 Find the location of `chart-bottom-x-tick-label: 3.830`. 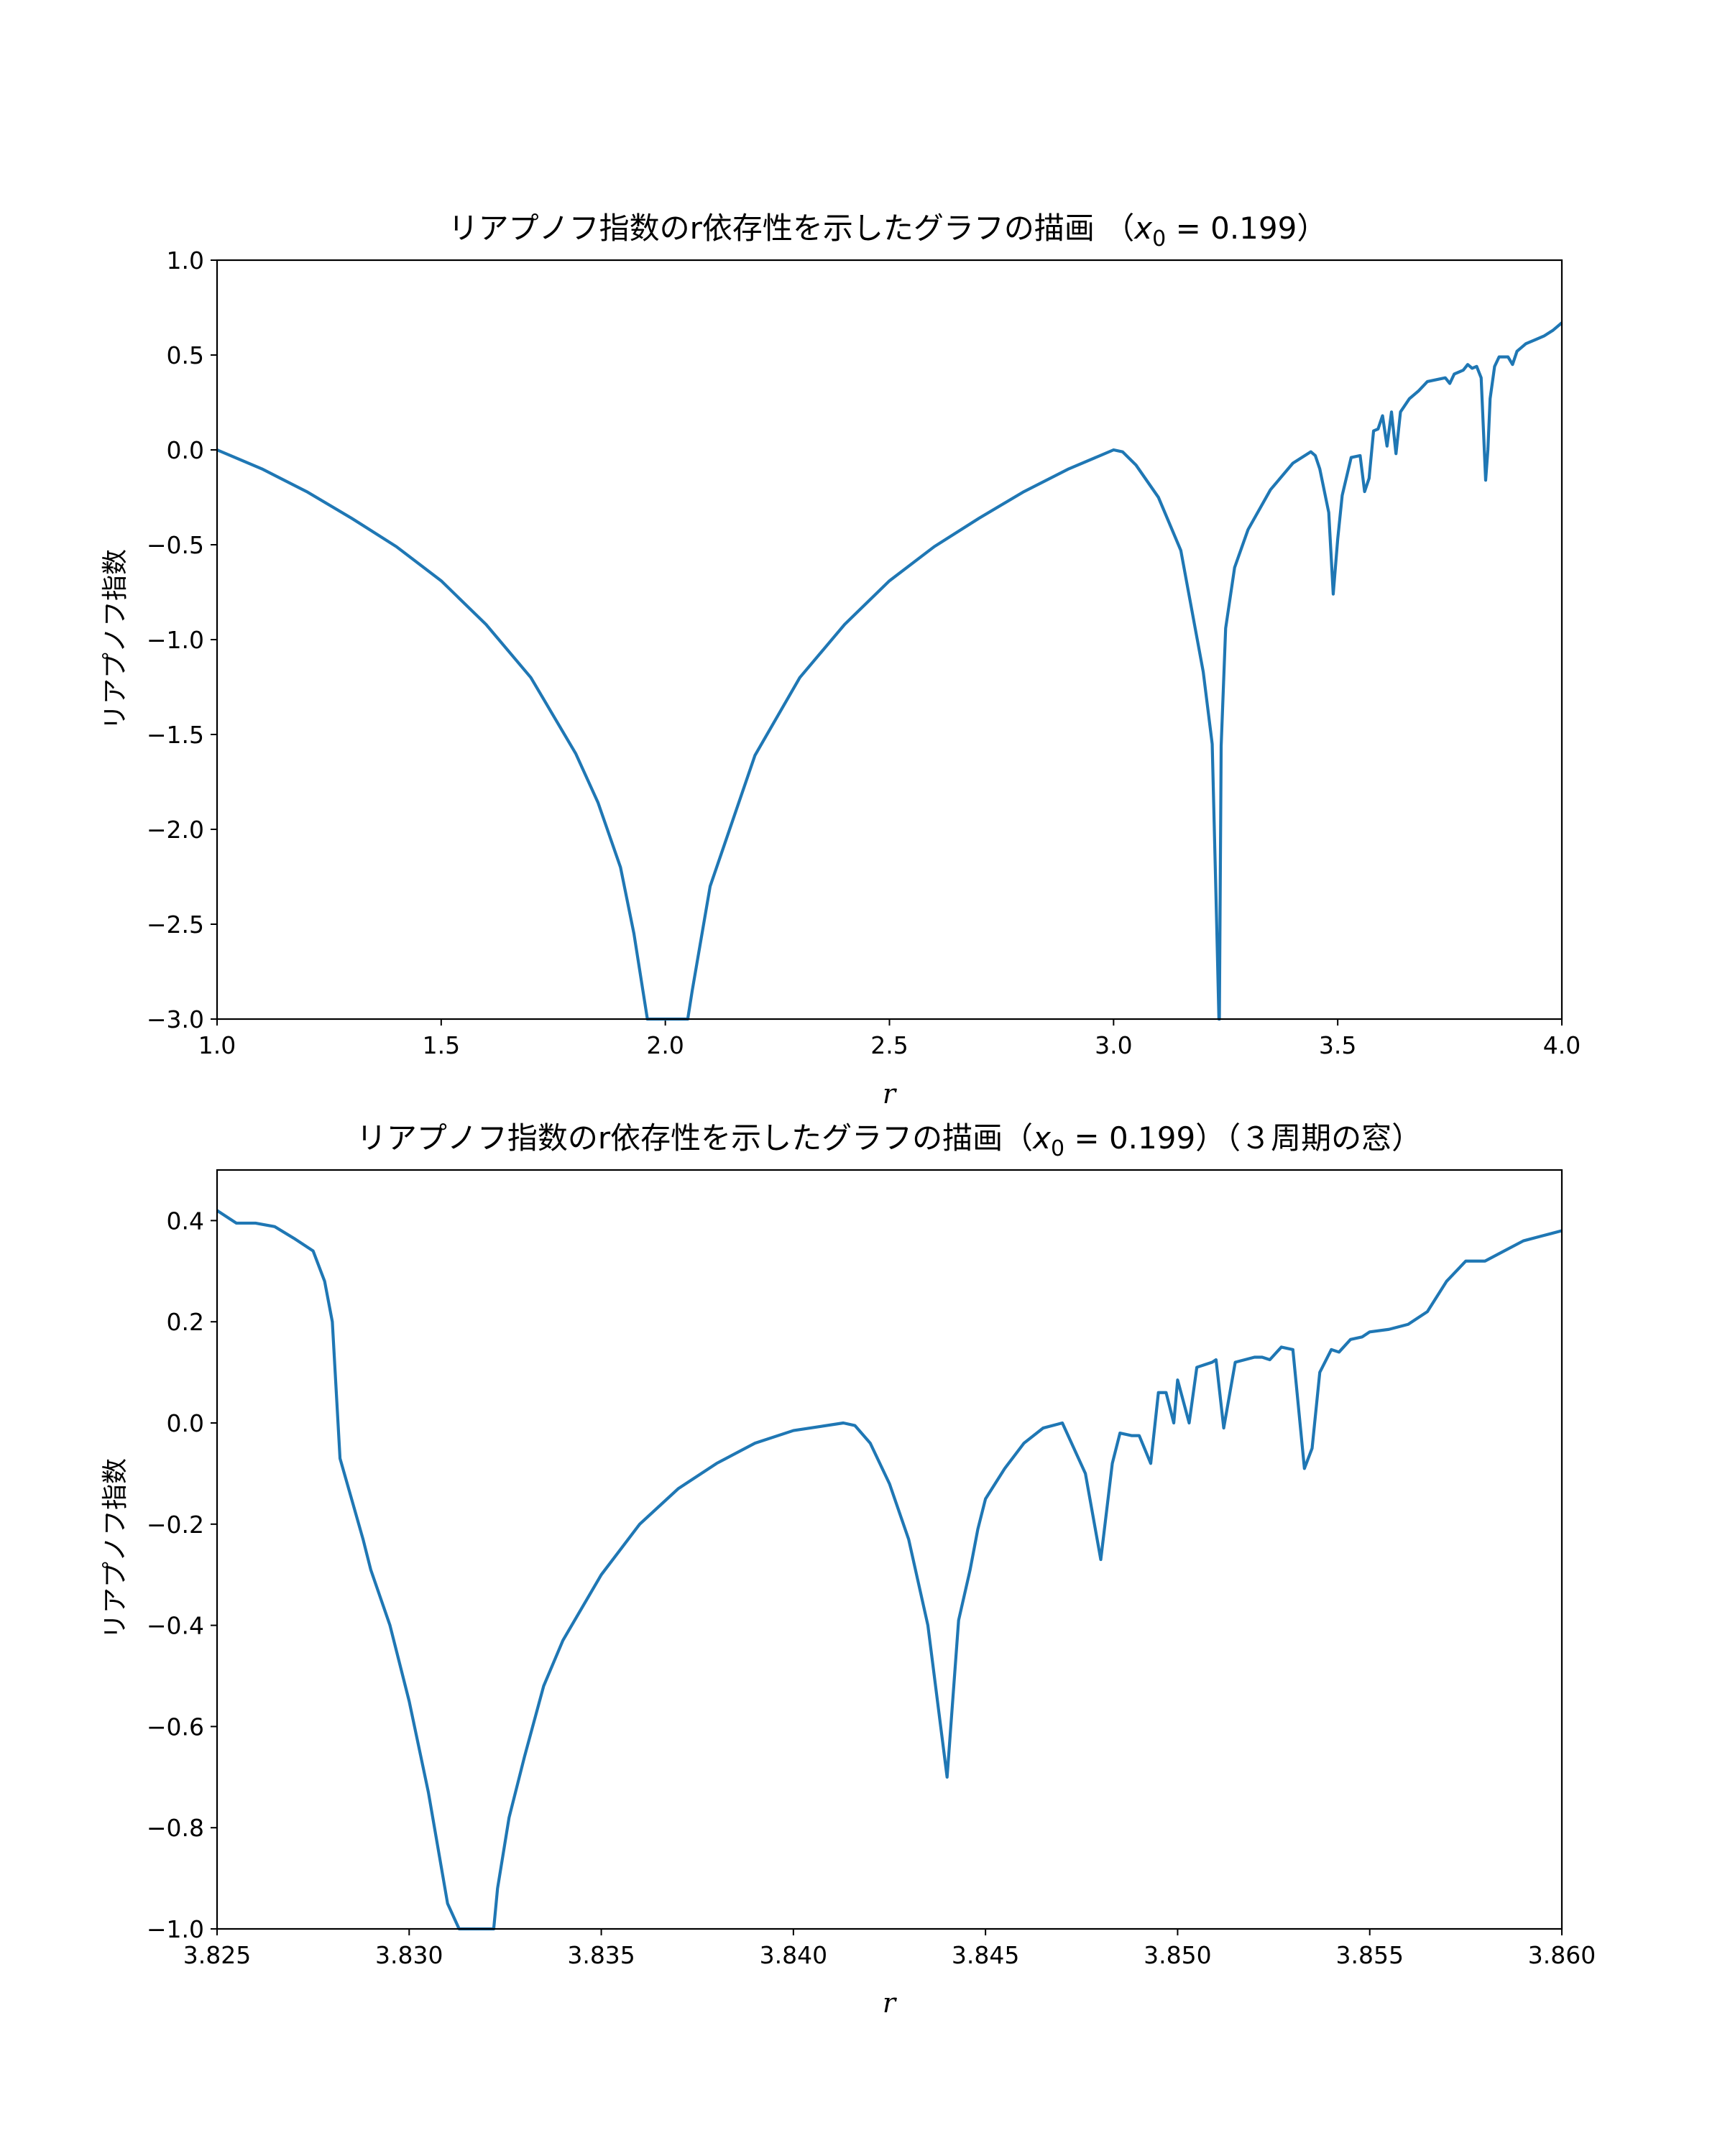

chart-bottom-x-tick-label: 3.830 is located at coordinates (409, 1955).